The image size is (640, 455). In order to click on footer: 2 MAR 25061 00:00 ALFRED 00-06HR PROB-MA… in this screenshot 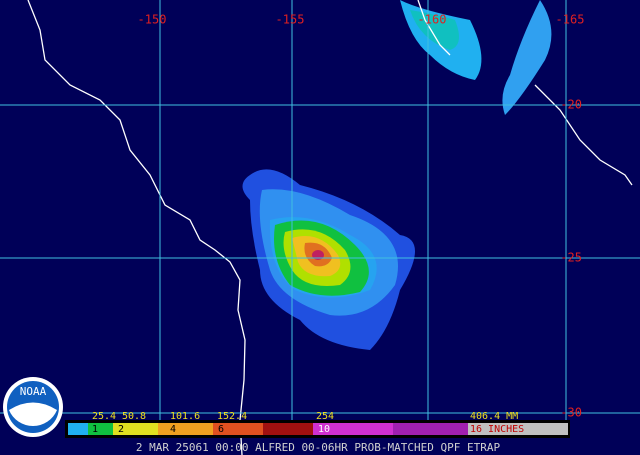, I will do `click(318, 447)`.